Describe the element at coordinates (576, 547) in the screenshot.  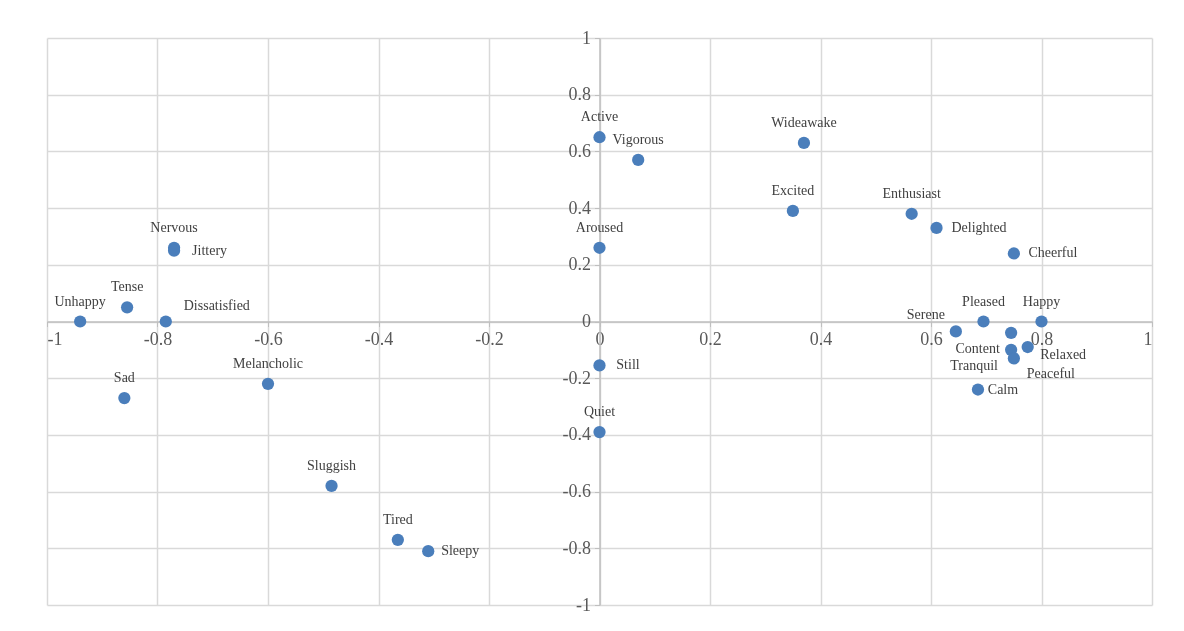
I see `y-tick-label: -0.8` at that location.